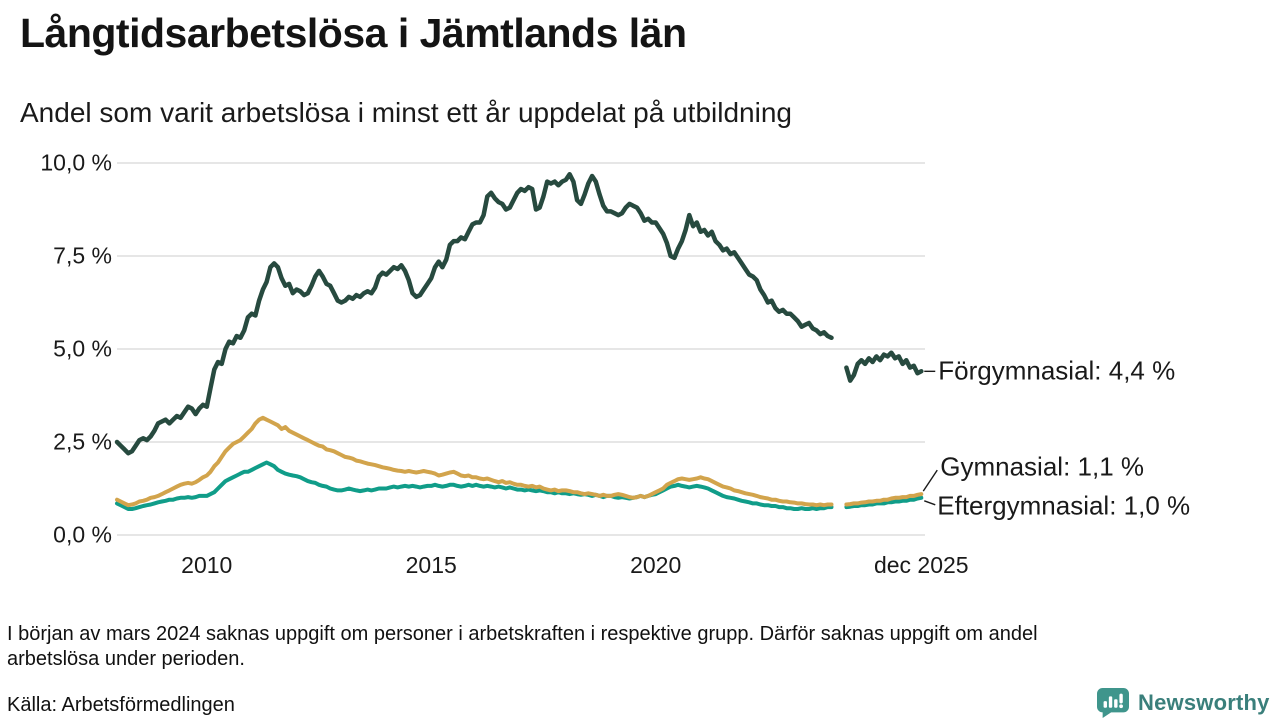 This screenshot has width=1280, height=720. What do you see at coordinates (431, 565) in the screenshot?
I see `x-axis-label: 2015` at bounding box center [431, 565].